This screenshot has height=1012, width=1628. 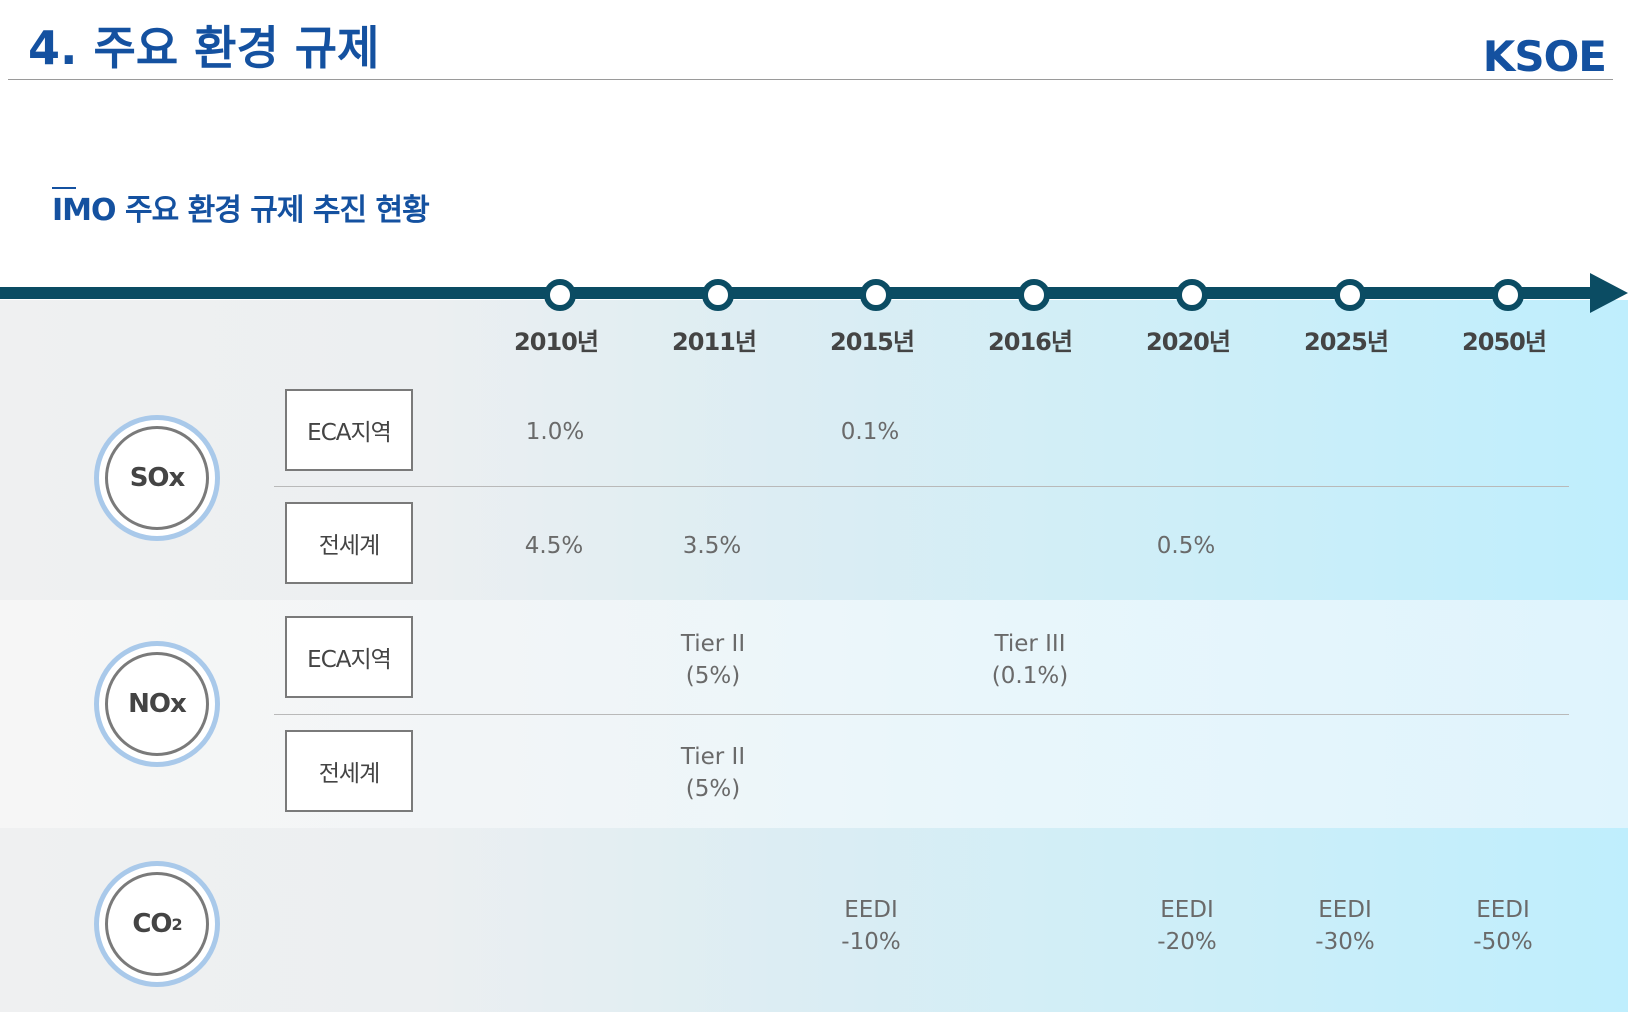 I want to click on co2-badge: CO 2, so click(x=157, y=924).